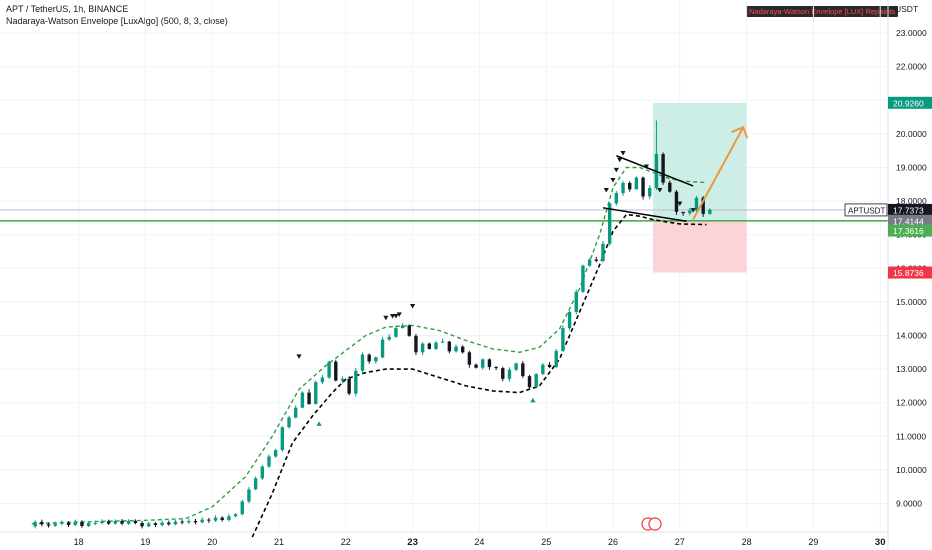  I want to click on time-tick-label: 19, so click(145, 542).